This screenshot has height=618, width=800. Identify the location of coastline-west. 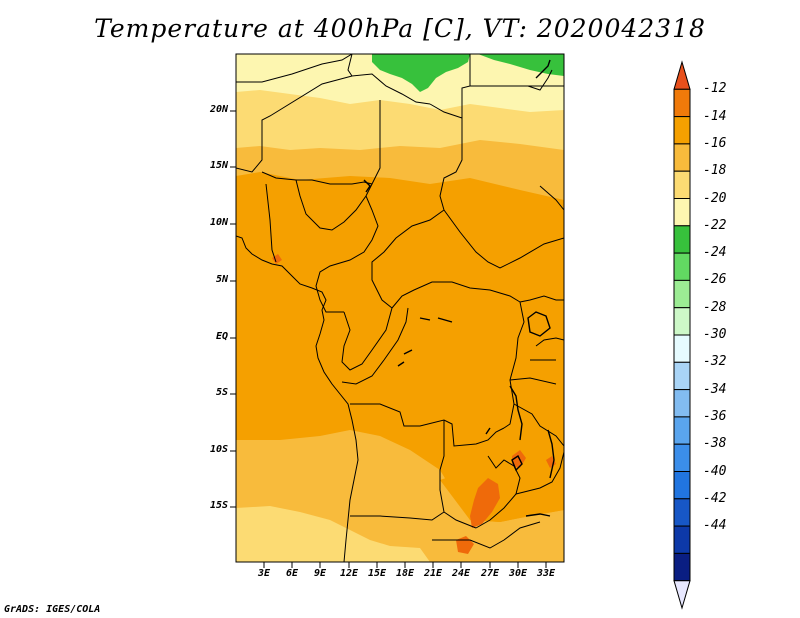
(297, 398).